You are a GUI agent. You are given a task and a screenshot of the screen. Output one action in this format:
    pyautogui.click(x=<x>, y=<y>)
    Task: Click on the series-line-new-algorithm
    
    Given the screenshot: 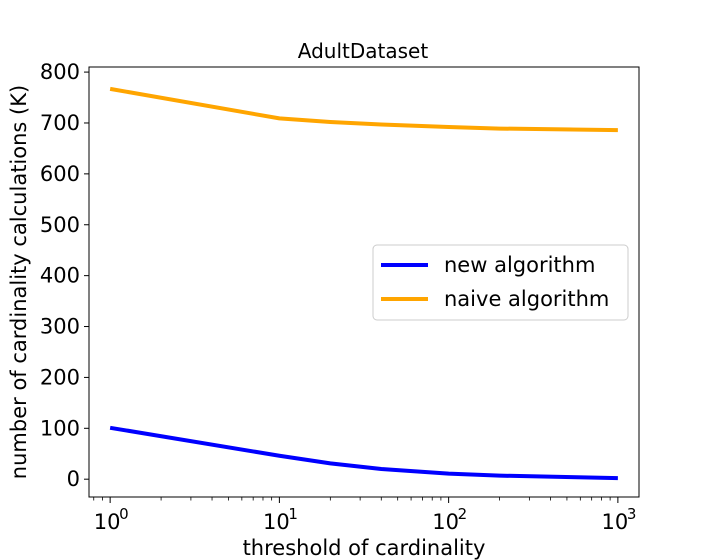 What is the action you would take?
    pyautogui.click(x=363, y=453)
    